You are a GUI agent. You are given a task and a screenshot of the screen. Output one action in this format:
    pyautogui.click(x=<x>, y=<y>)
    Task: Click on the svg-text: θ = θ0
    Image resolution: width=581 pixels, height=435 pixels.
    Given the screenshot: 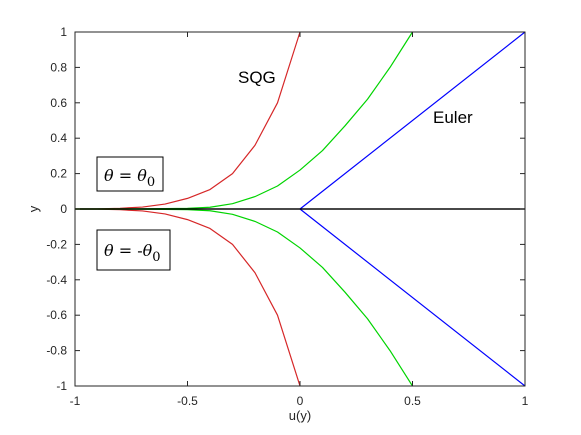 What is the action you would take?
    pyautogui.click(x=129, y=178)
    